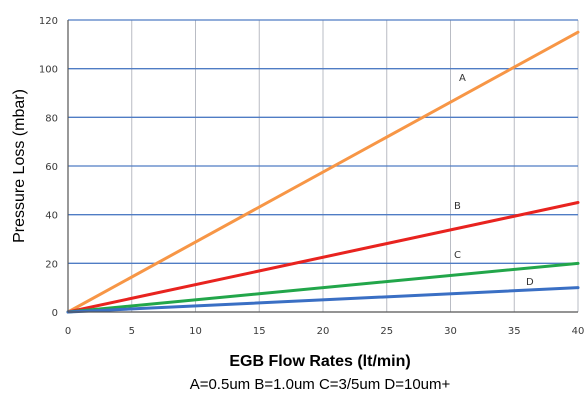 This screenshot has width=585, height=401. What do you see at coordinates (259, 331) in the screenshot?
I see `x-tick-label: 15` at bounding box center [259, 331].